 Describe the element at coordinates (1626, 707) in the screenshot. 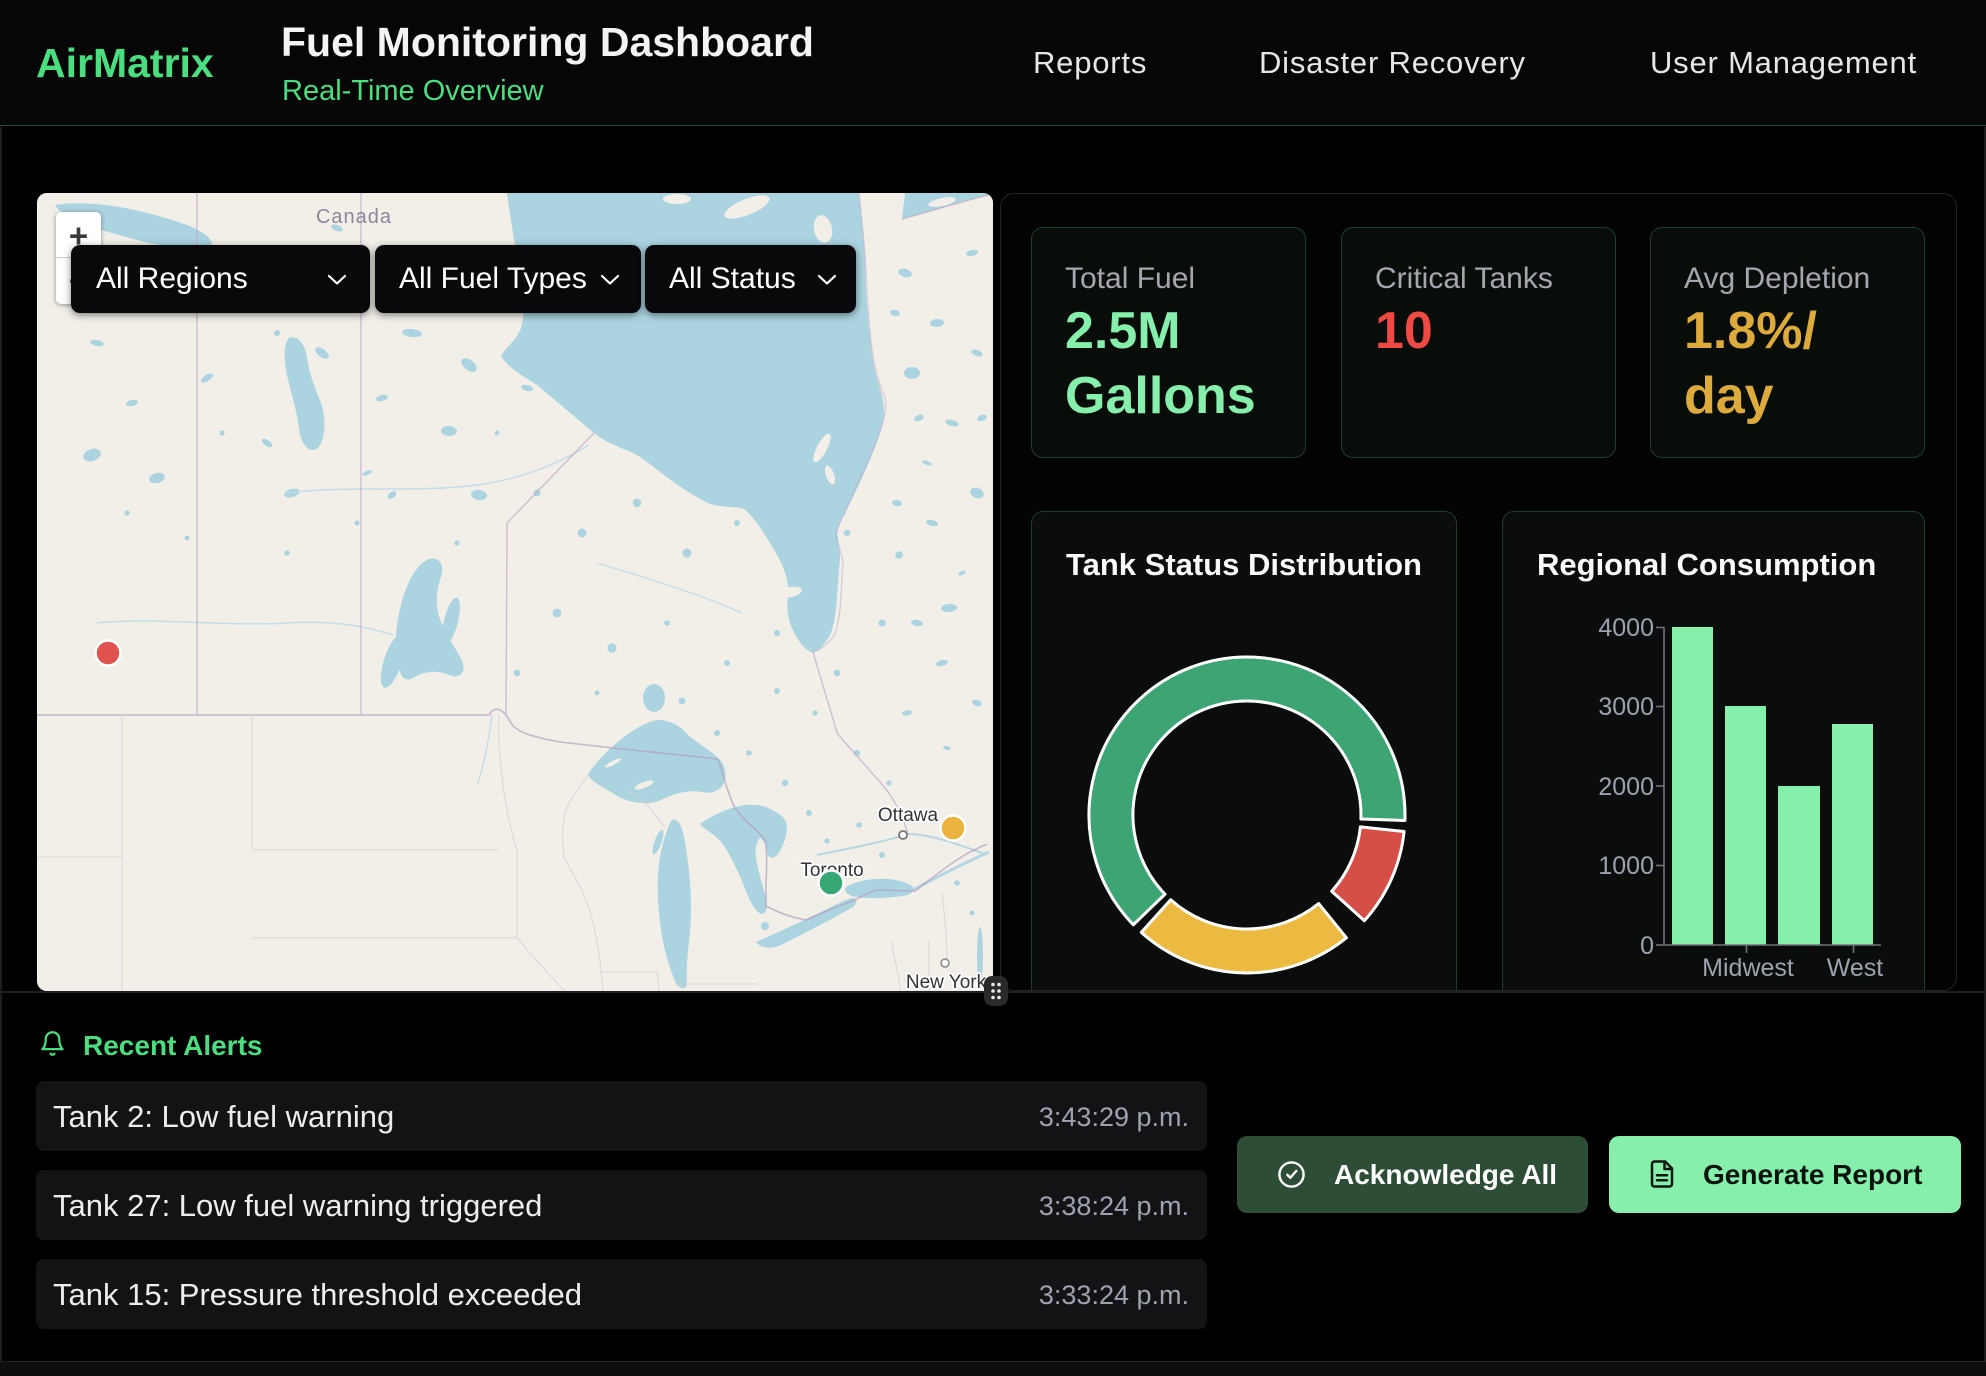

I see `svg-text: 3000` at that location.